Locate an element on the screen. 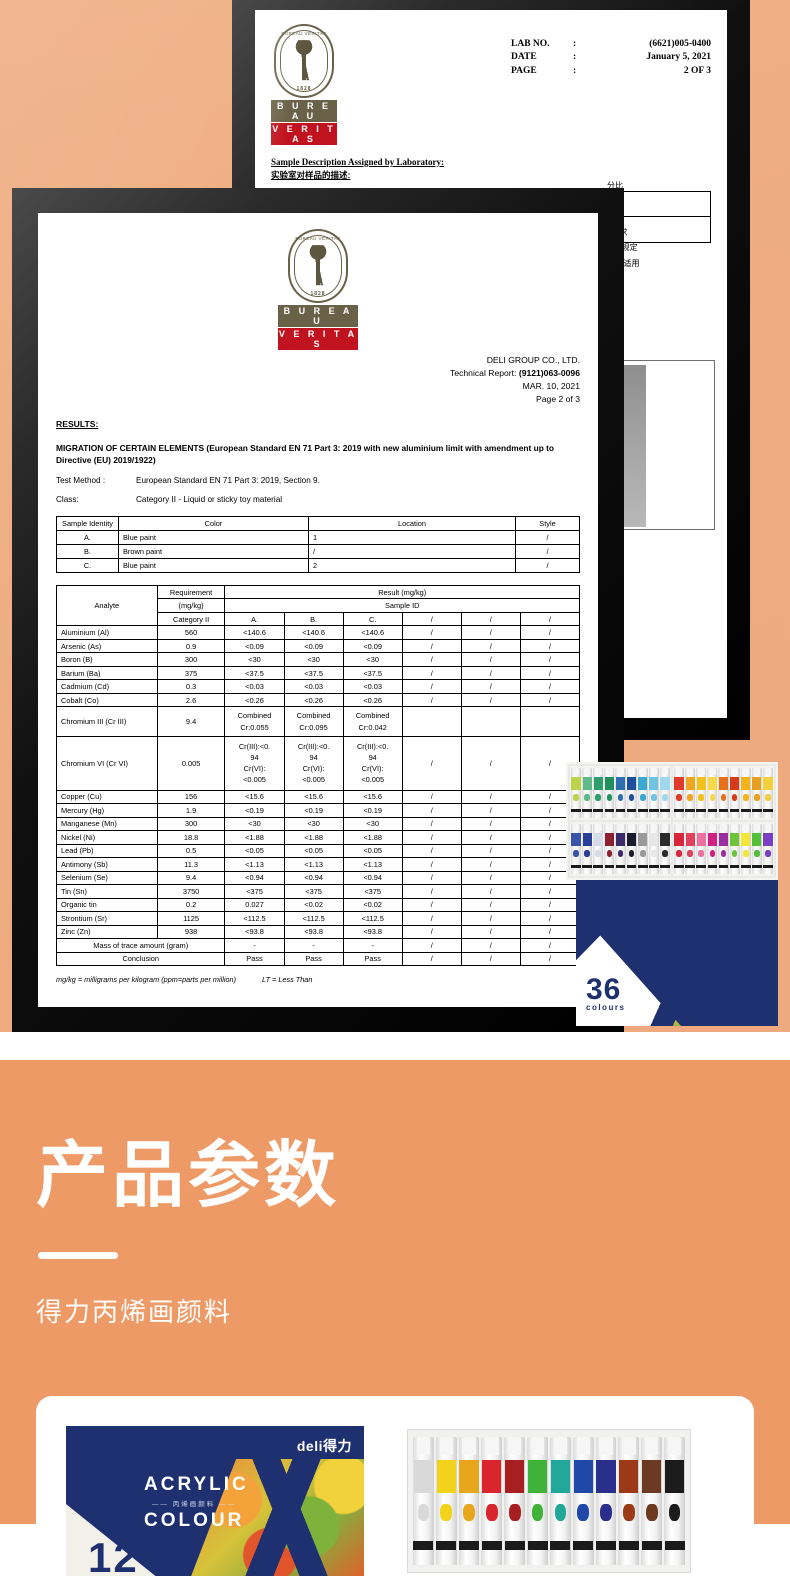 This screenshot has height=1576, width=790. cell-b: <1.13 is located at coordinates (313, 864).